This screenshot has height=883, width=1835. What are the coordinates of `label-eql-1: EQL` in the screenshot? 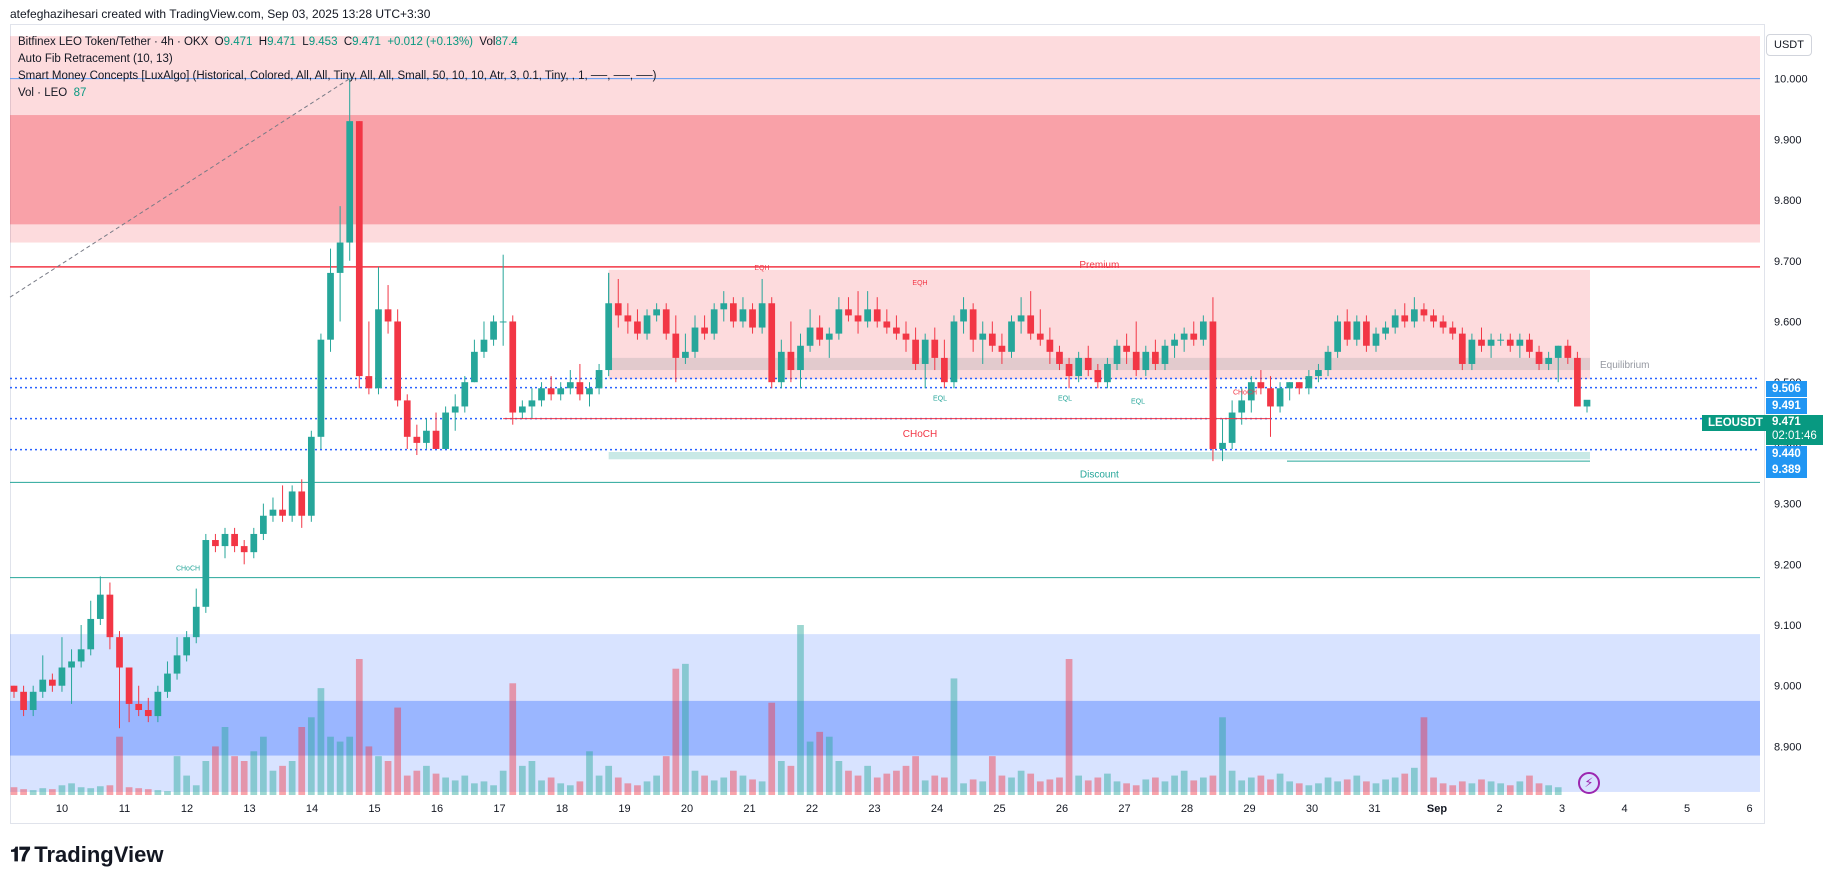 It's located at (940, 398).